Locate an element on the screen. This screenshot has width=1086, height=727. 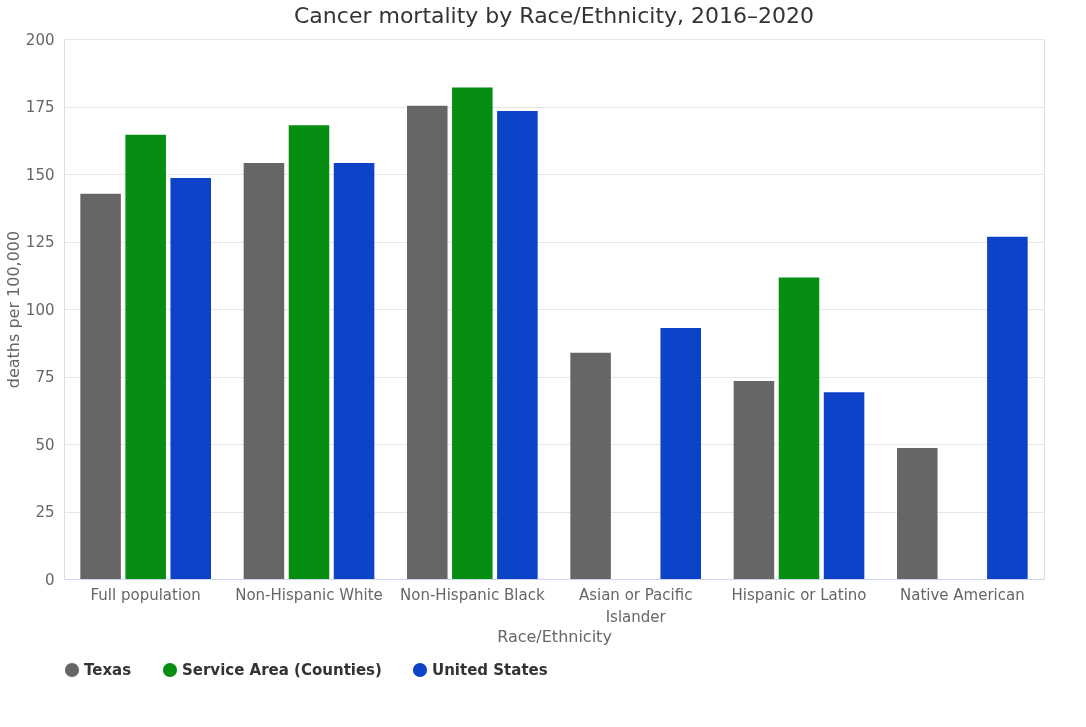
legend-label: United States is located at coordinates (490, 670).